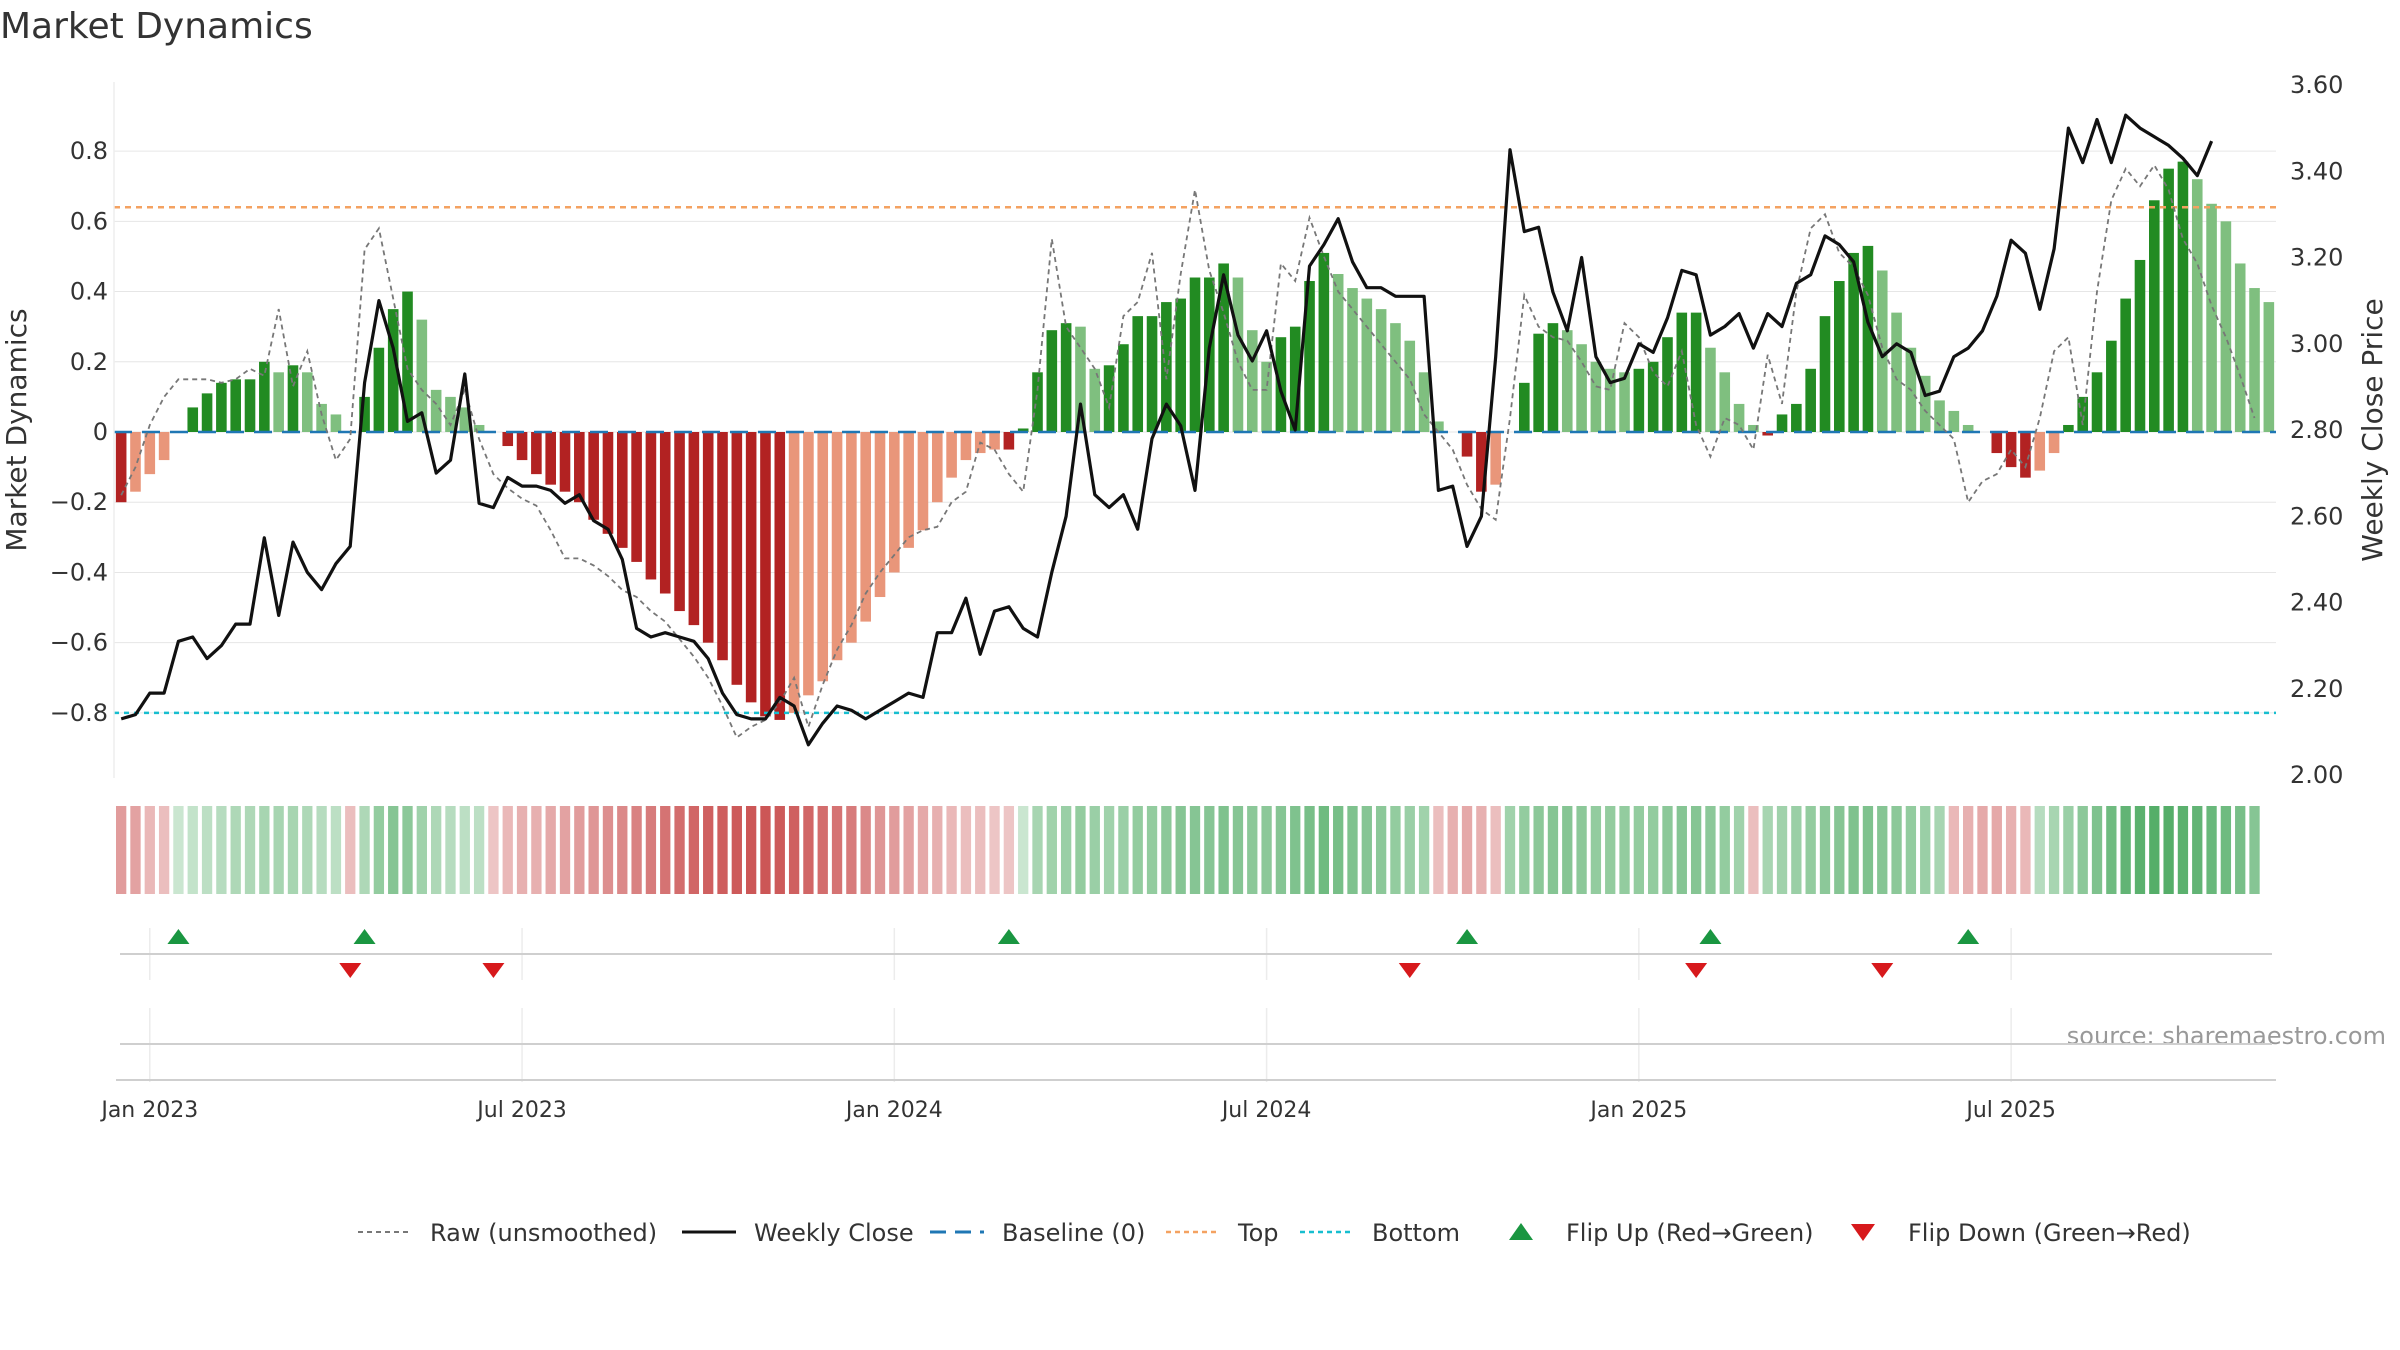 The width and height of the screenshot is (2400, 1350). What do you see at coordinates (89, 221) in the screenshot?
I see `y-left-tick-label: 0.6` at bounding box center [89, 221].